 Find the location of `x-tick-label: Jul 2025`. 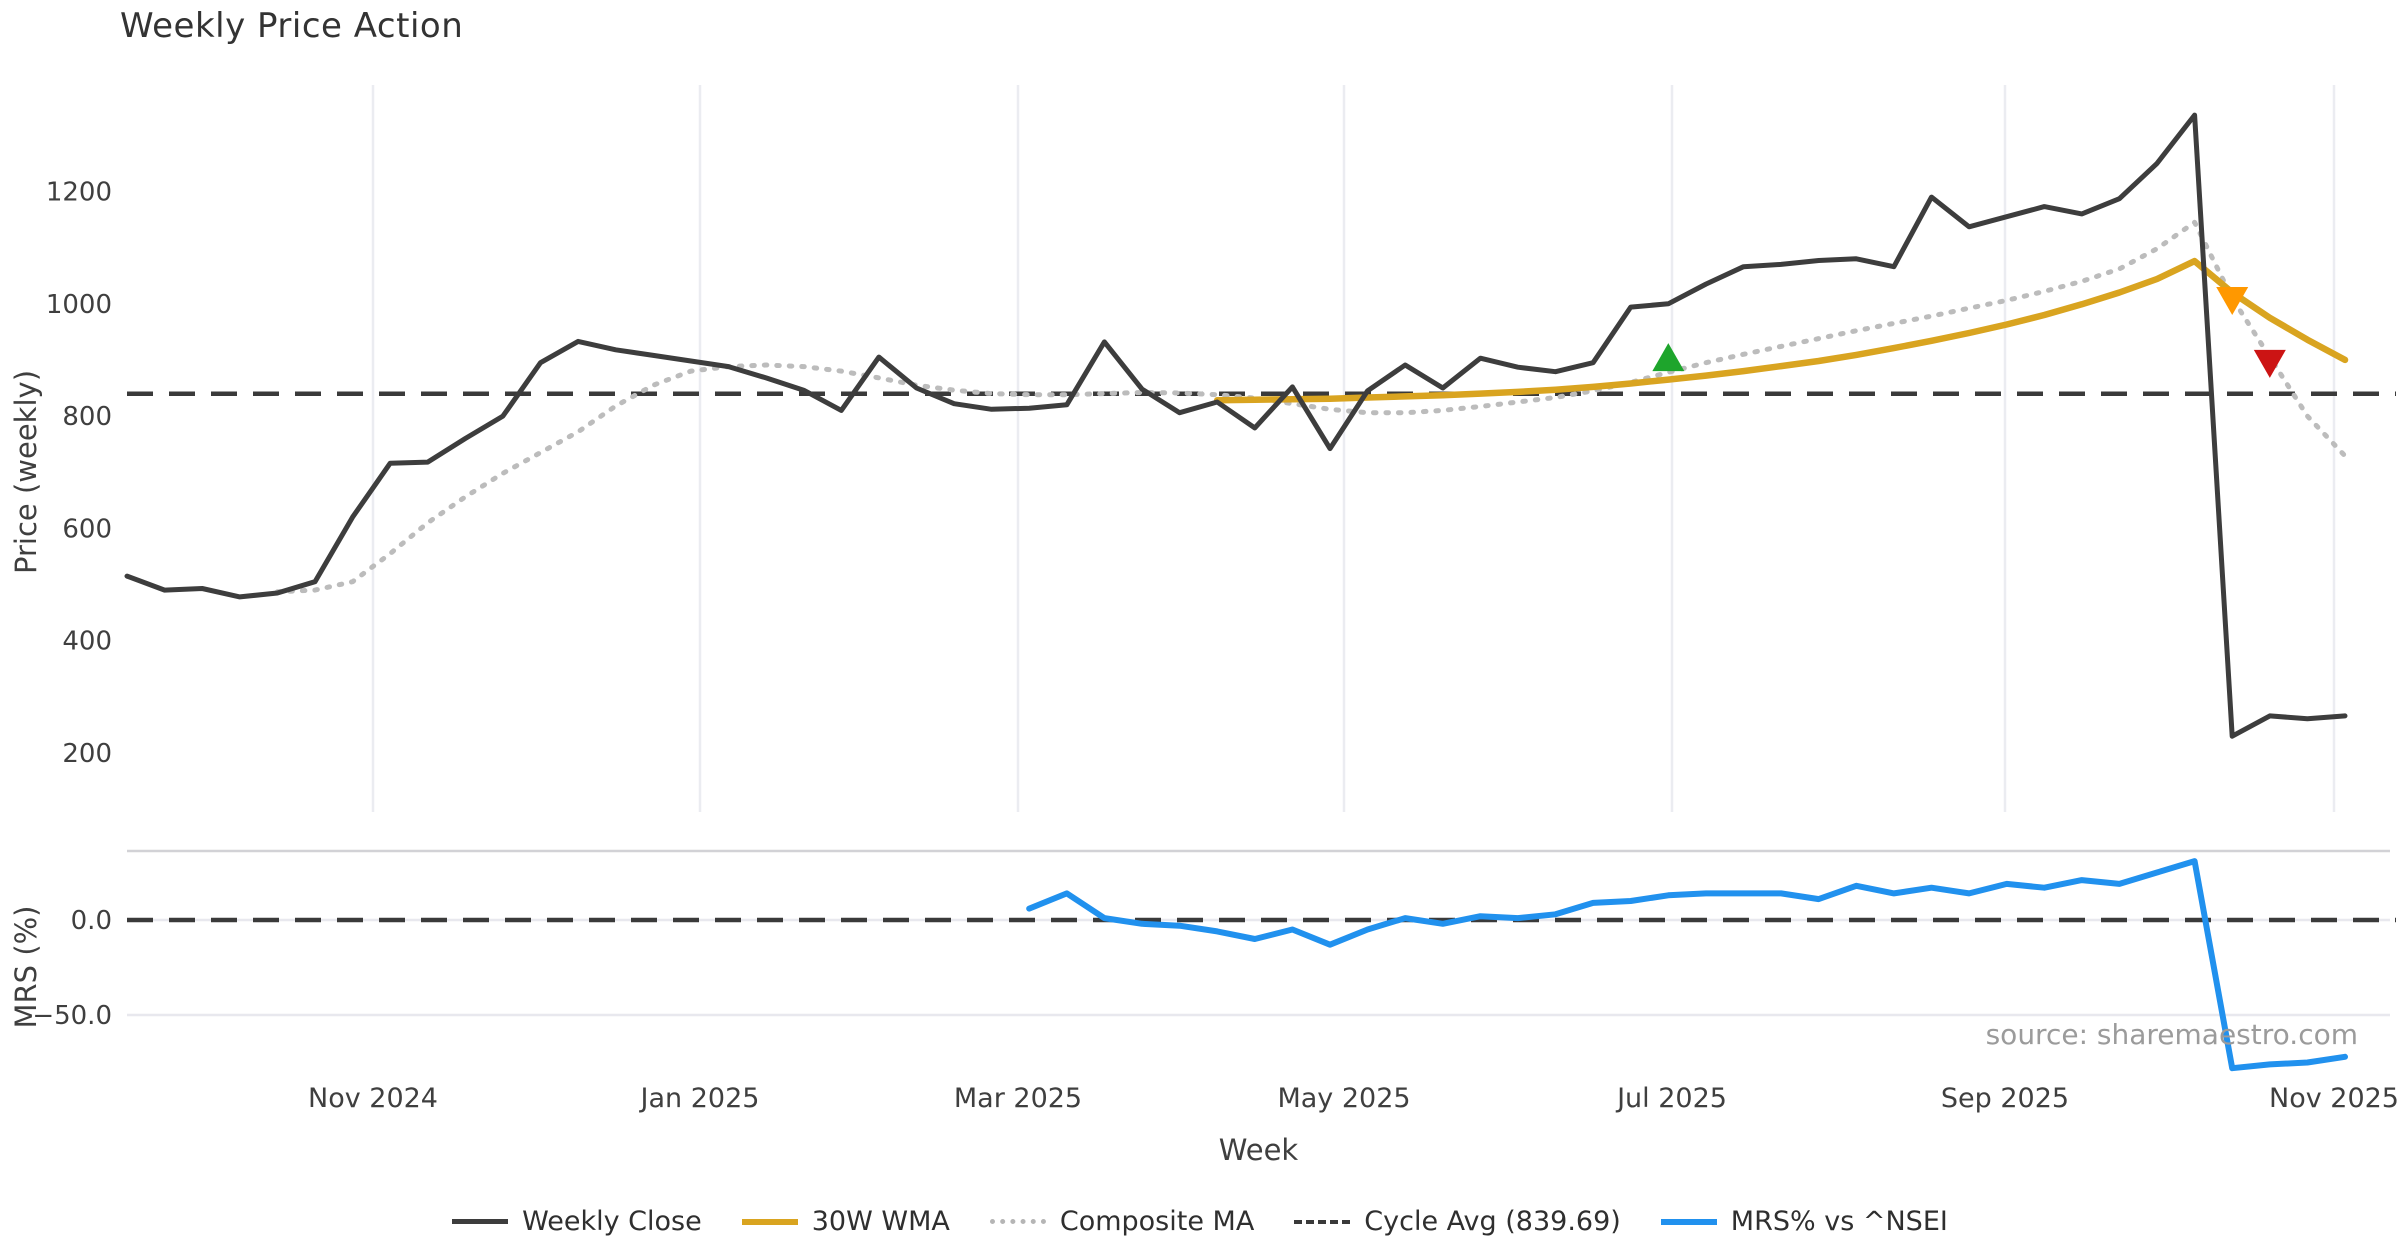

x-tick-label: Jul 2025 is located at coordinates (1671, 1098).